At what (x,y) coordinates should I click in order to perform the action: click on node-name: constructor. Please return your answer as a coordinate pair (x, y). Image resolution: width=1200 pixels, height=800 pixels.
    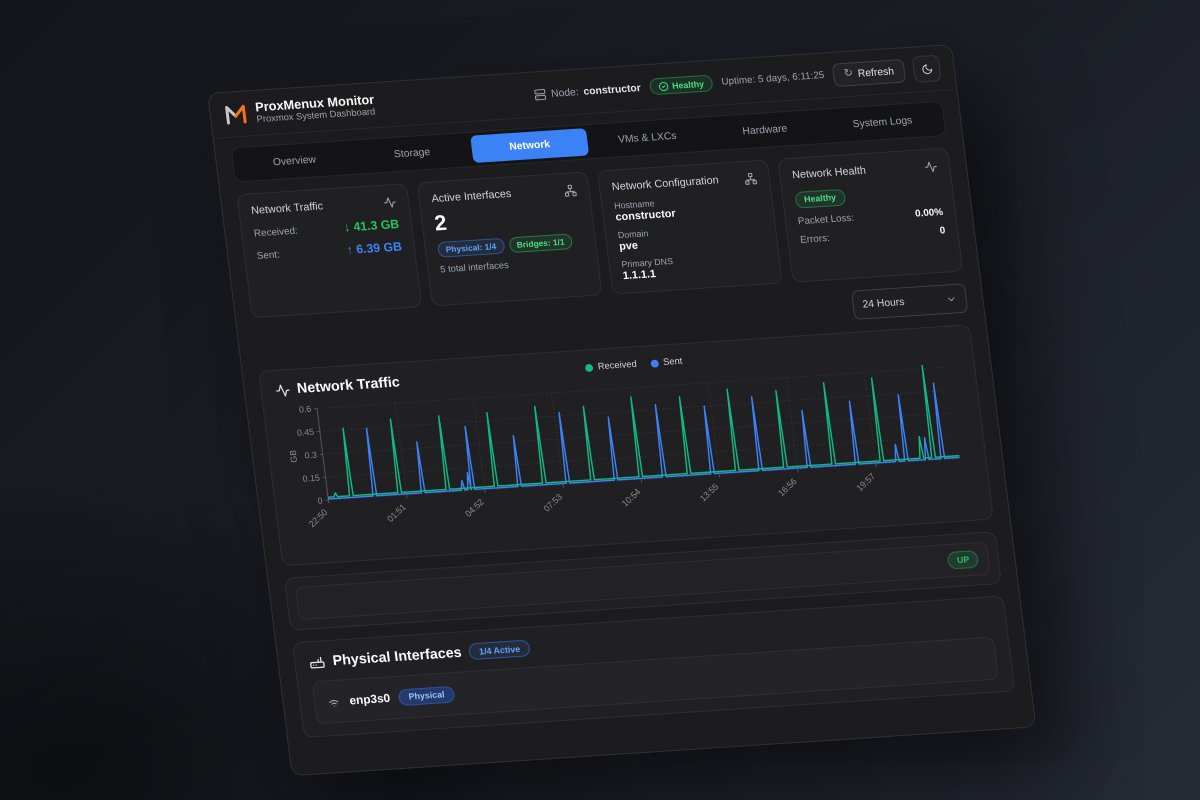
    Looking at the image, I should click on (612, 89).